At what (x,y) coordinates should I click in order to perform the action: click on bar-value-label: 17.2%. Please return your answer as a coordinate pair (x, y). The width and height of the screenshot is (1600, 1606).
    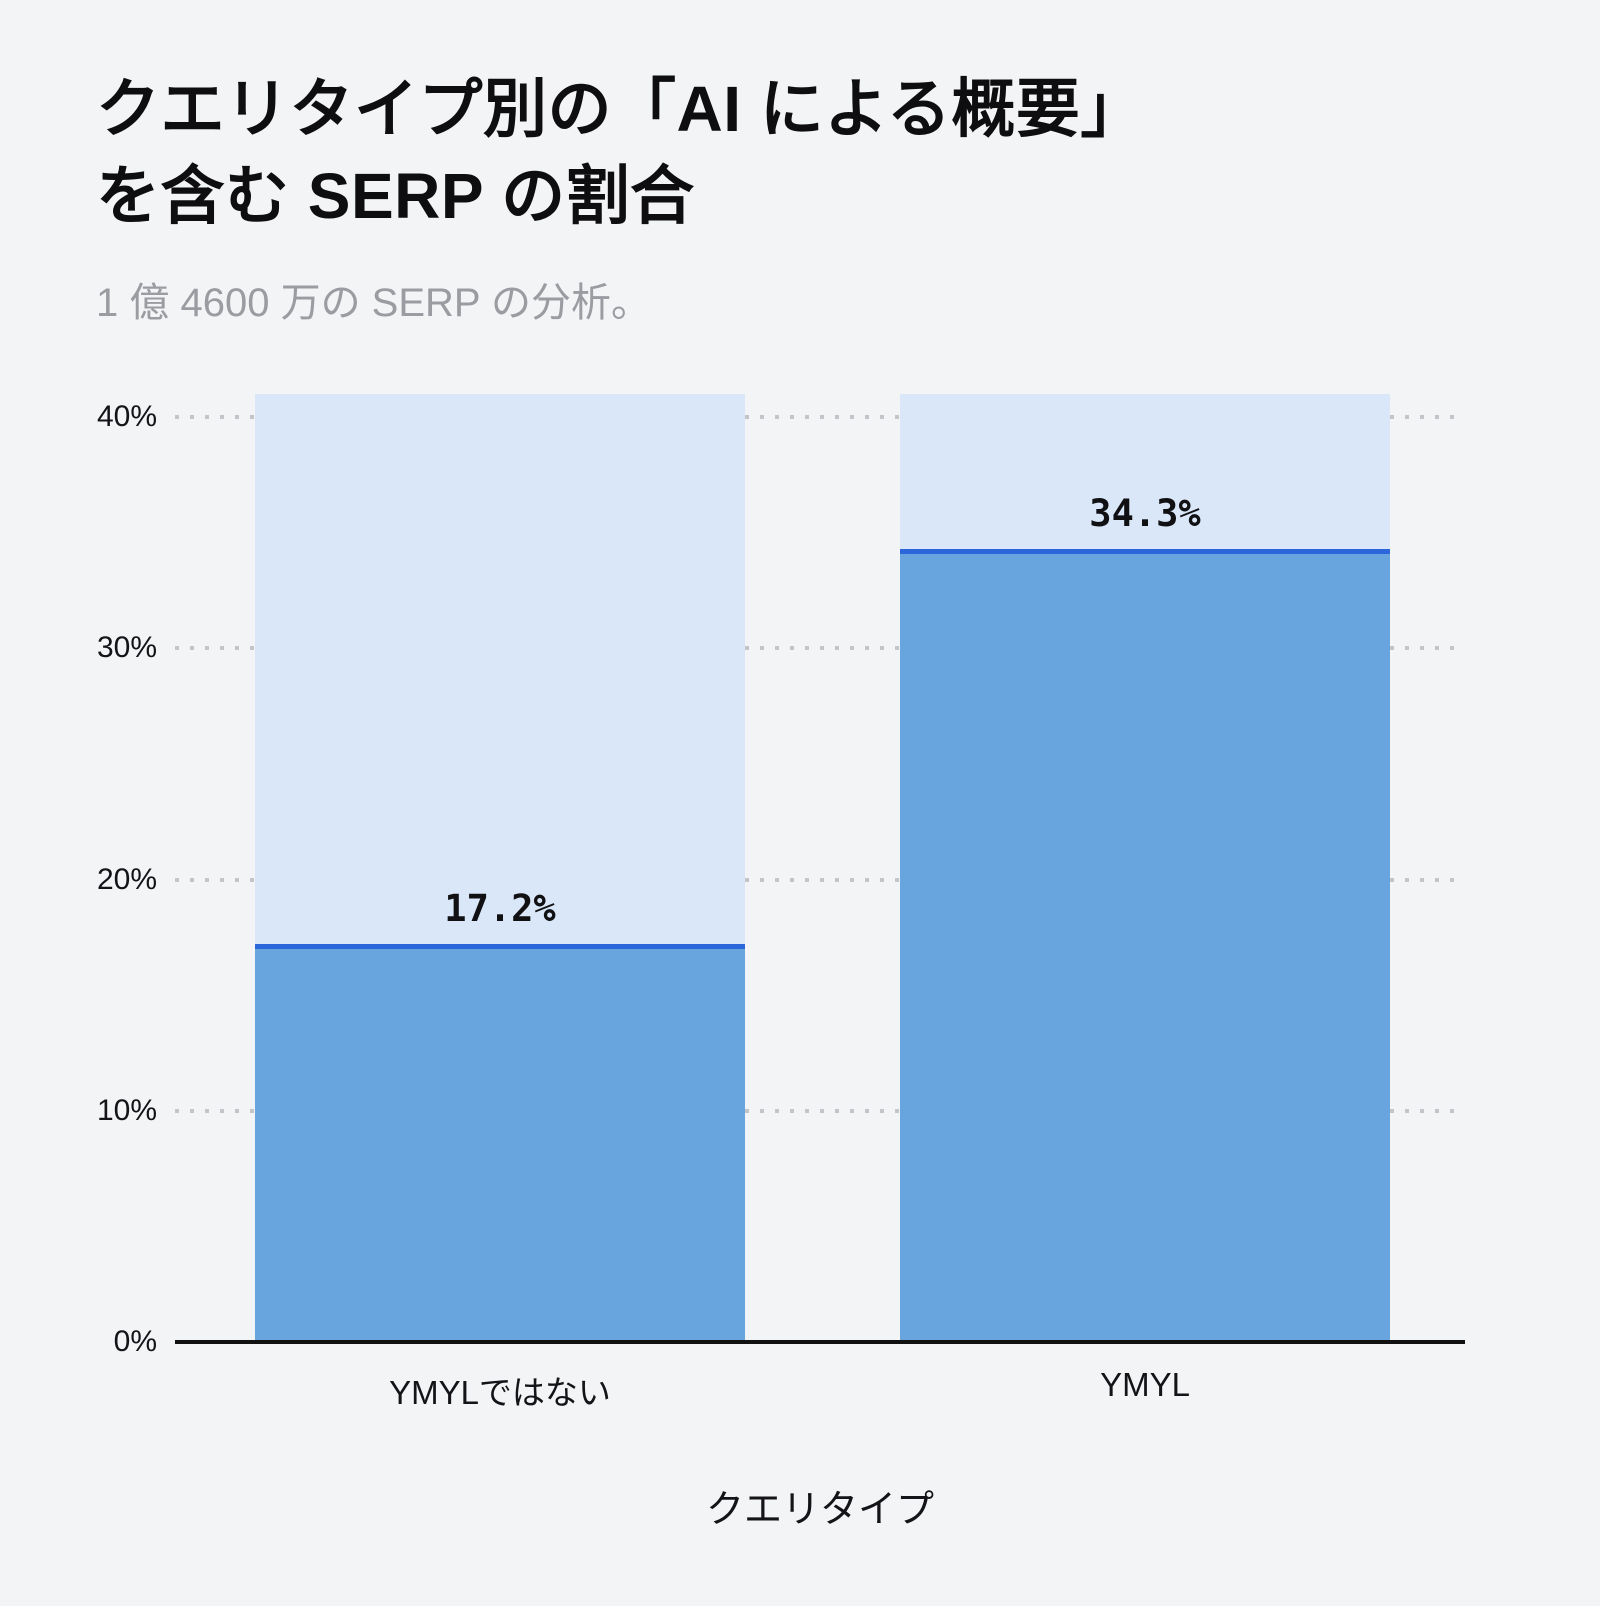
    Looking at the image, I should click on (500, 909).